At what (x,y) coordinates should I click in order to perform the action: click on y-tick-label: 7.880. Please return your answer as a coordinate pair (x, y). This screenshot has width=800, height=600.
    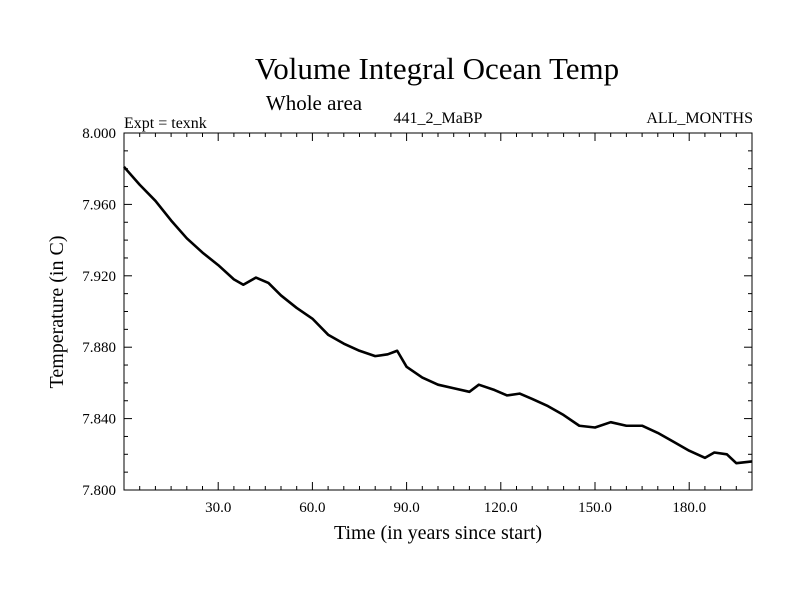
    Looking at the image, I should click on (99, 348).